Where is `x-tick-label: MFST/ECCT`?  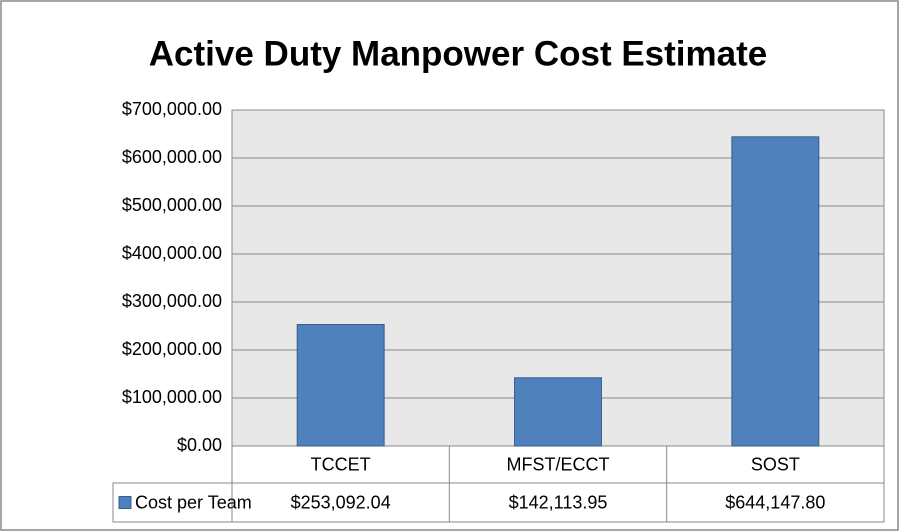
x-tick-label: MFST/ECCT is located at coordinates (558, 464).